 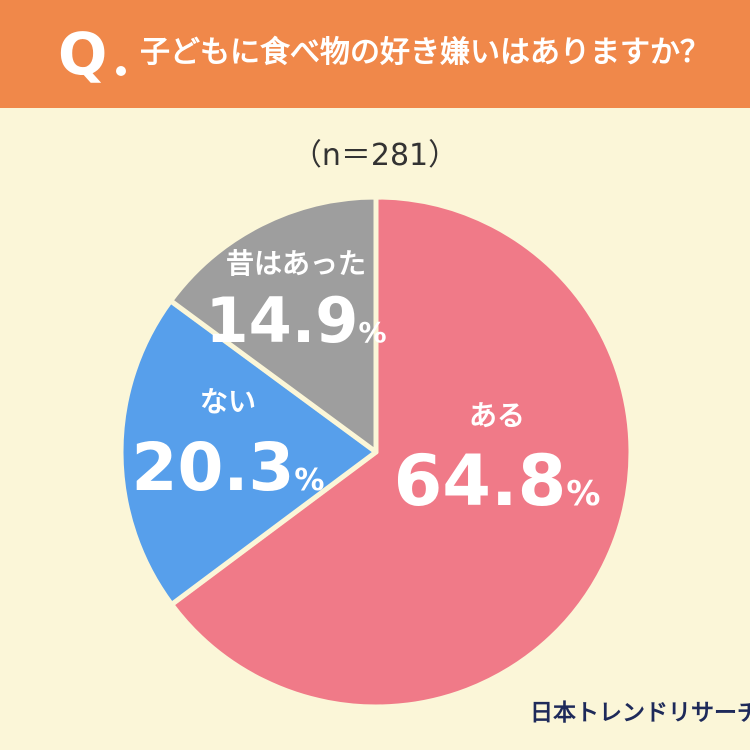 I want to click on slice-value-2: 20.3%, so click(x=228, y=467).